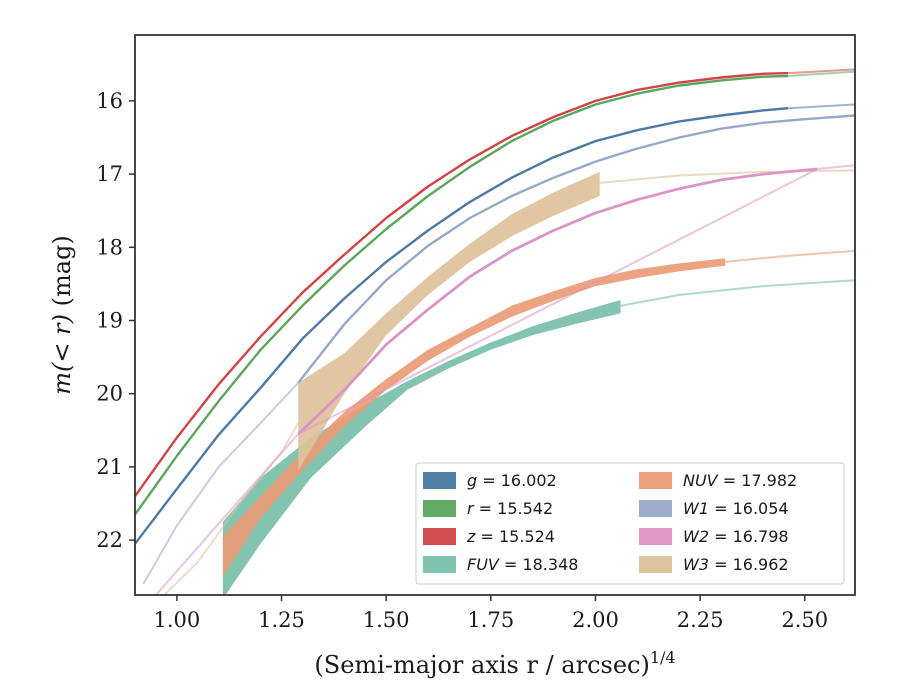 This screenshot has width=900, height=700. I want to click on legend-label-g: g = 16.002, so click(512, 480).